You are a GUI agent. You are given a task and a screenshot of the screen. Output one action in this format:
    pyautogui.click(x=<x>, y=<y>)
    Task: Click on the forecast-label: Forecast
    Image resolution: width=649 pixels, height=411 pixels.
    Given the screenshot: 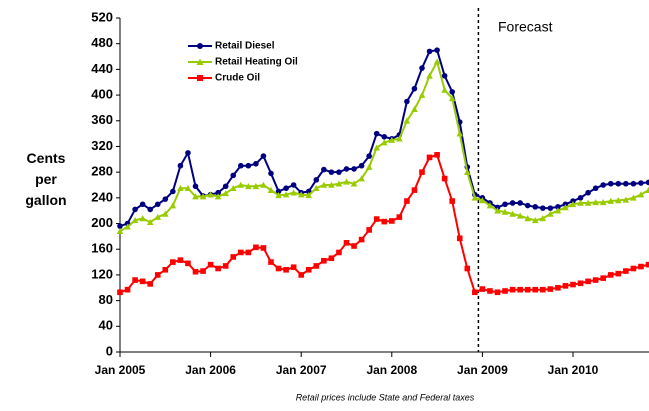 What is the action you would take?
    pyautogui.click(x=525, y=27)
    